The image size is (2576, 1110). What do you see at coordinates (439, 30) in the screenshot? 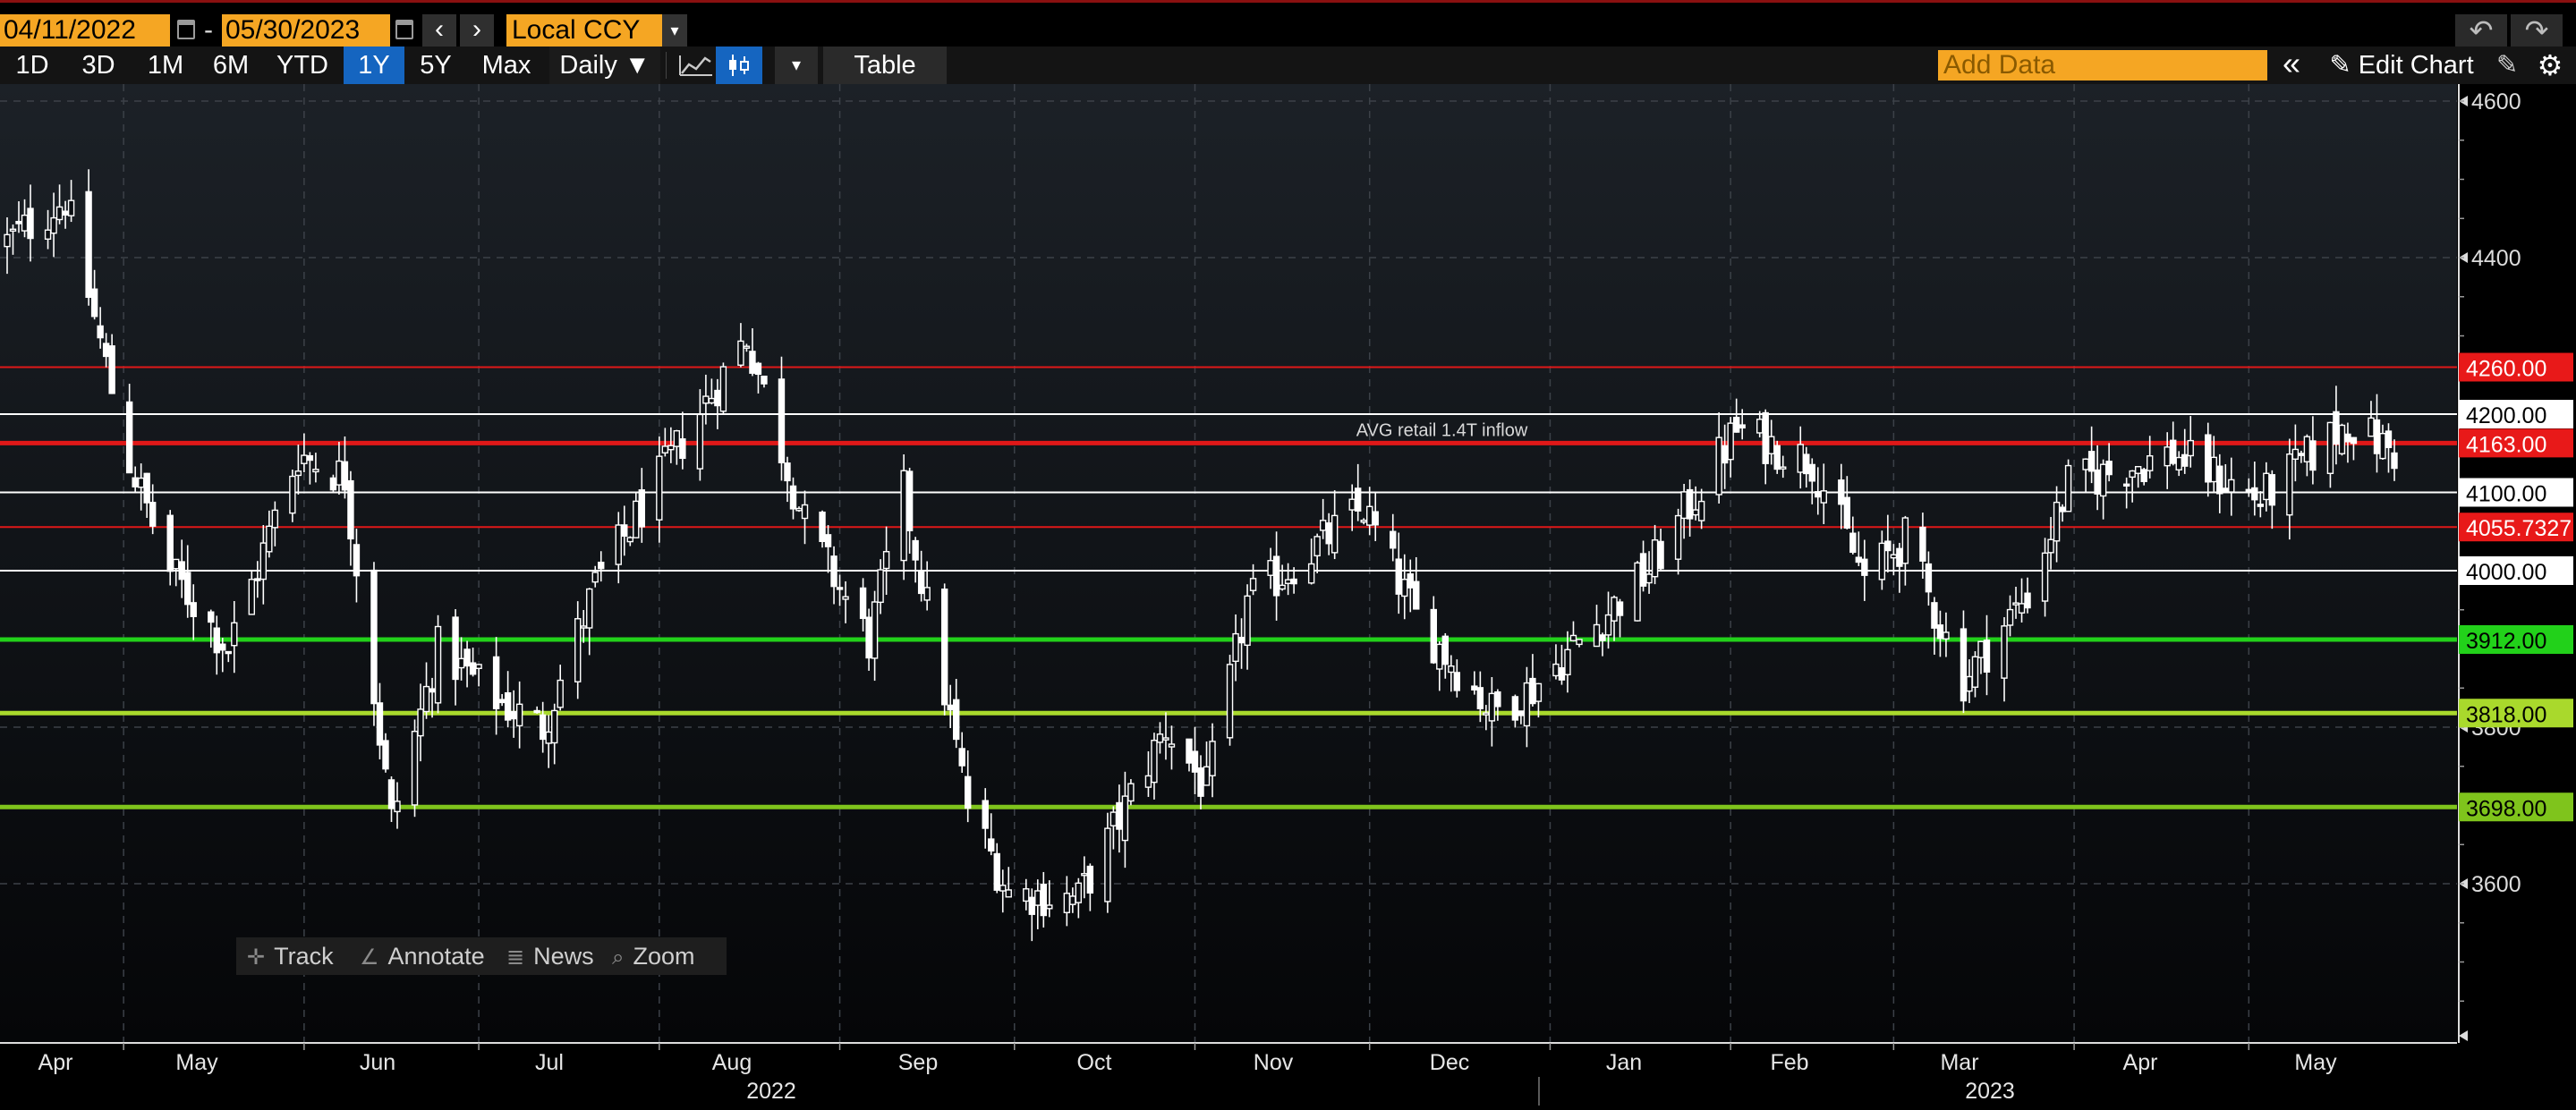
I see `previous-period-button: ‹` at bounding box center [439, 30].